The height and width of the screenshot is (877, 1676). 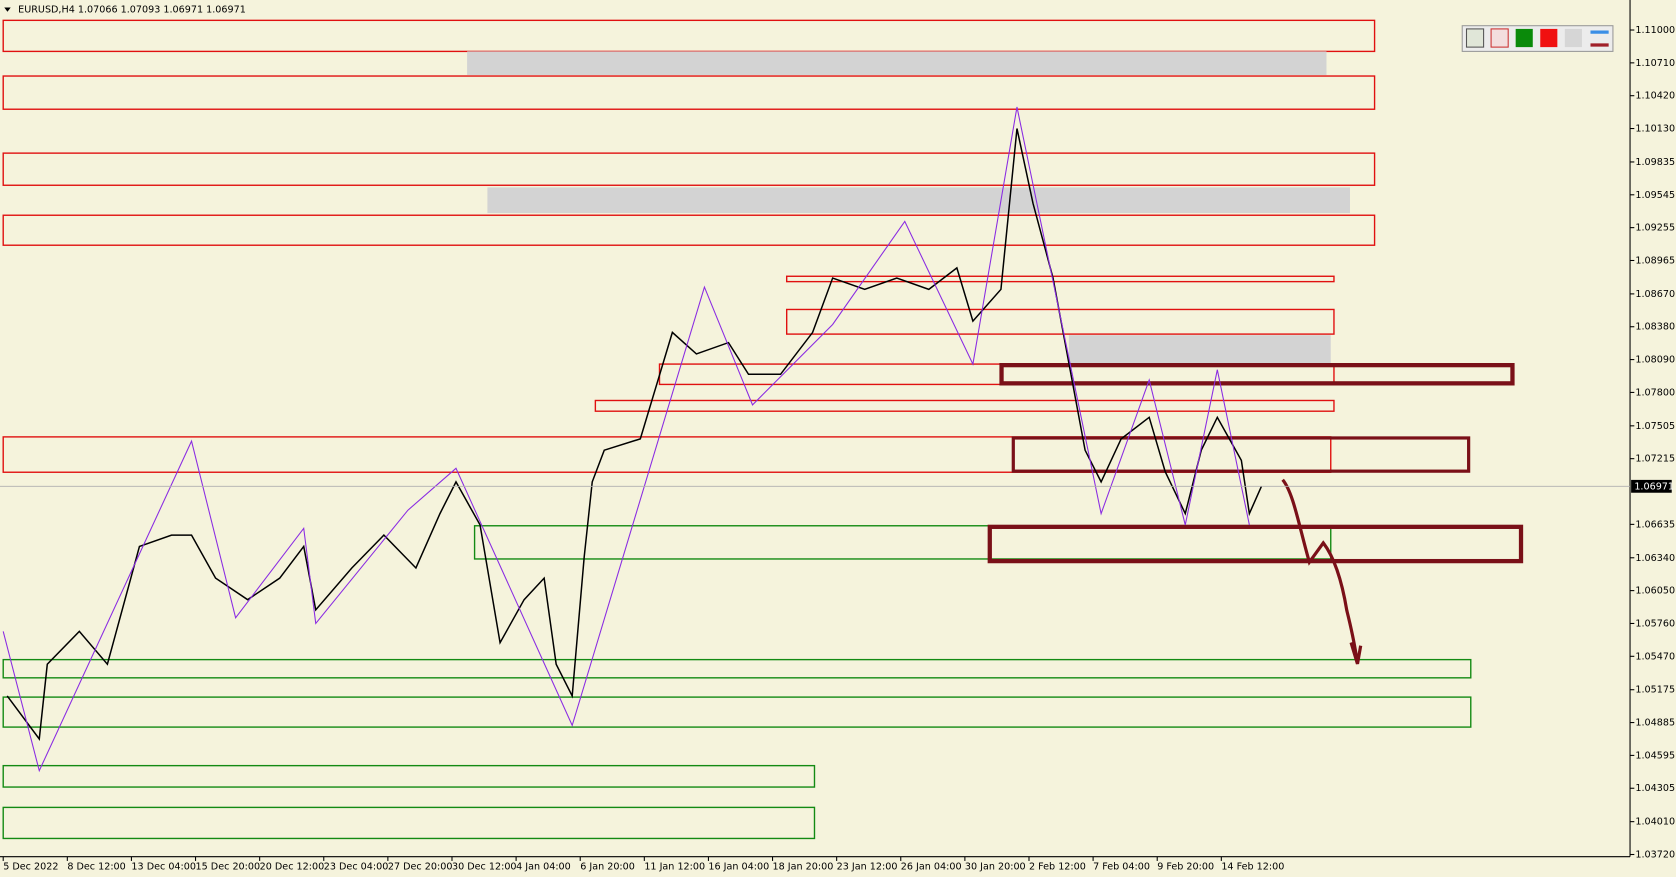 I want to click on y-tick-label: 1.07505, so click(x=1655, y=426).